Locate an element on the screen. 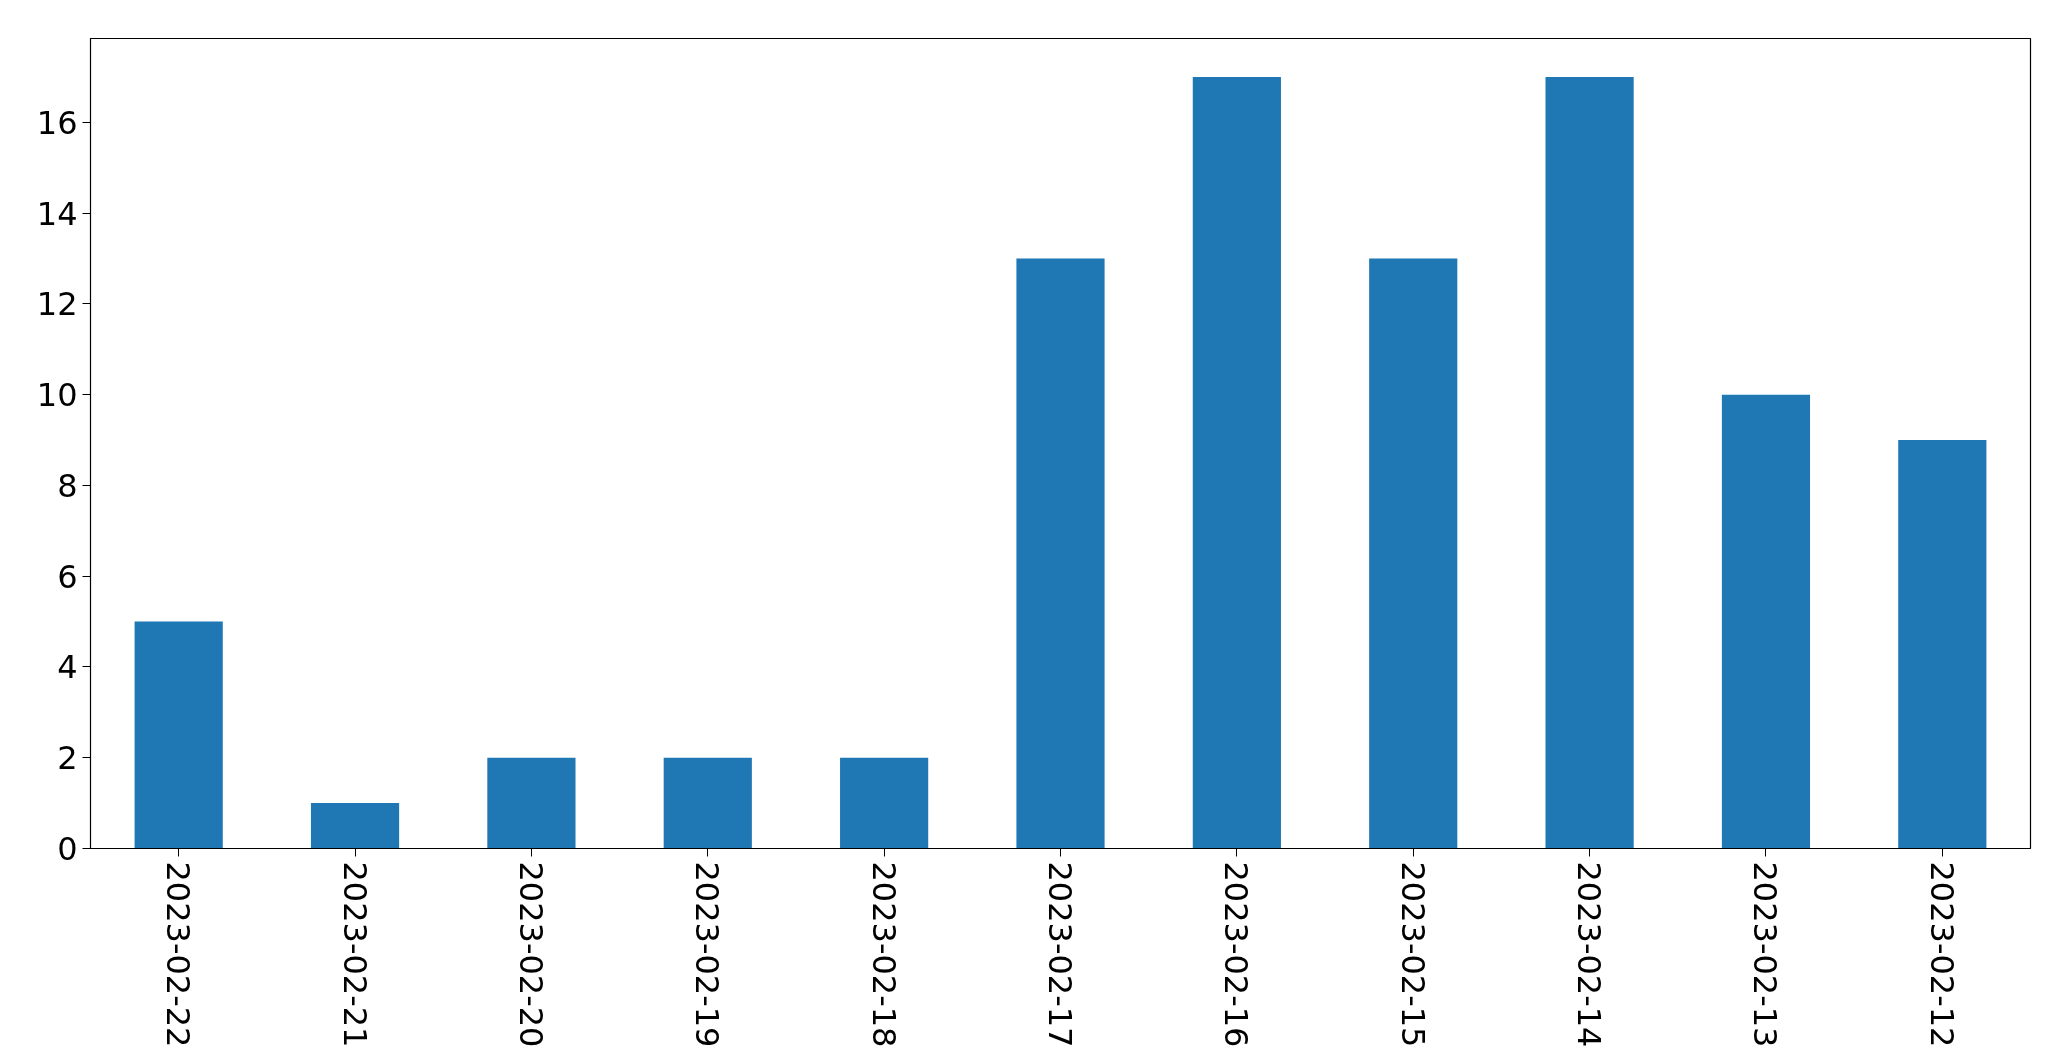 The height and width of the screenshot is (1061, 2071). x-tick-label: 2023-02-21 is located at coordinates (354, 954).